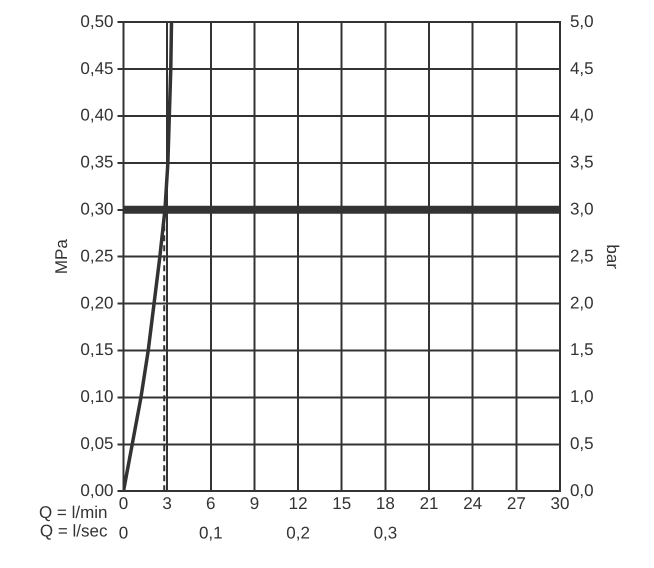  I want to click on y2-tick-label: 2,5, so click(582, 256).